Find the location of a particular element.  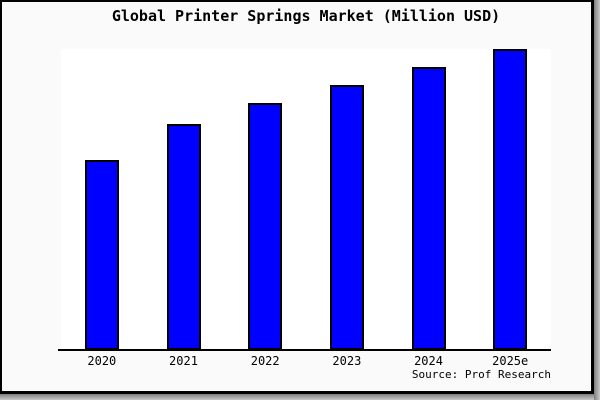

x-tick-label-2024: 2024 is located at coordinates (428, 361).